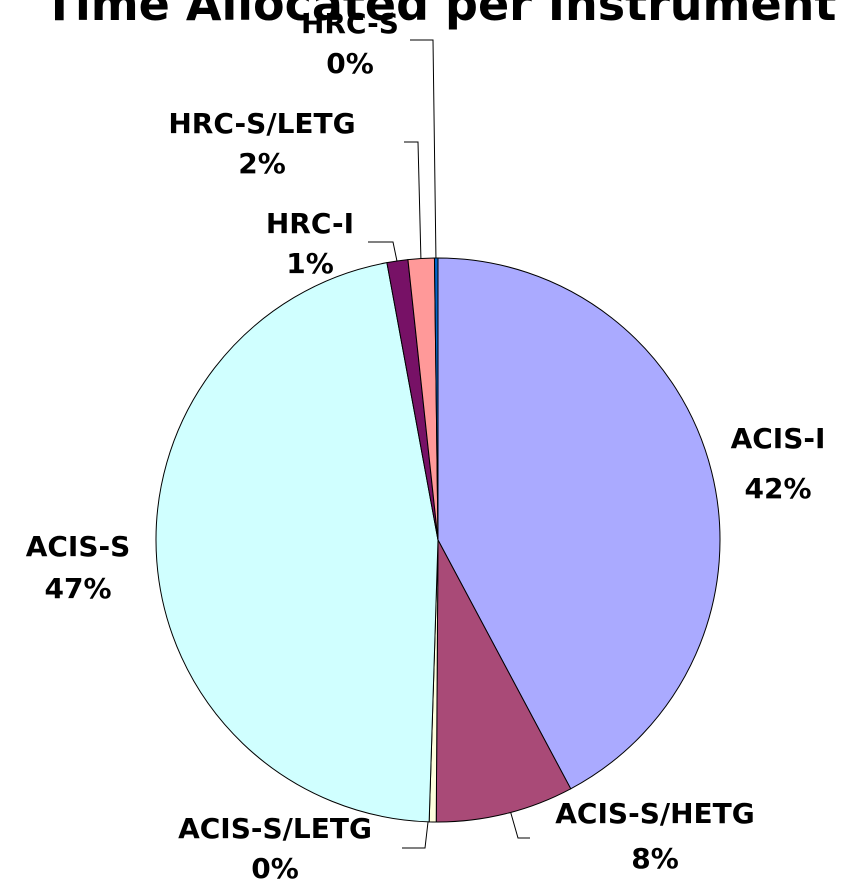 This screenshot has width=855, height=884. I want to click on slice-value-label: 2%, so click(262, 163).